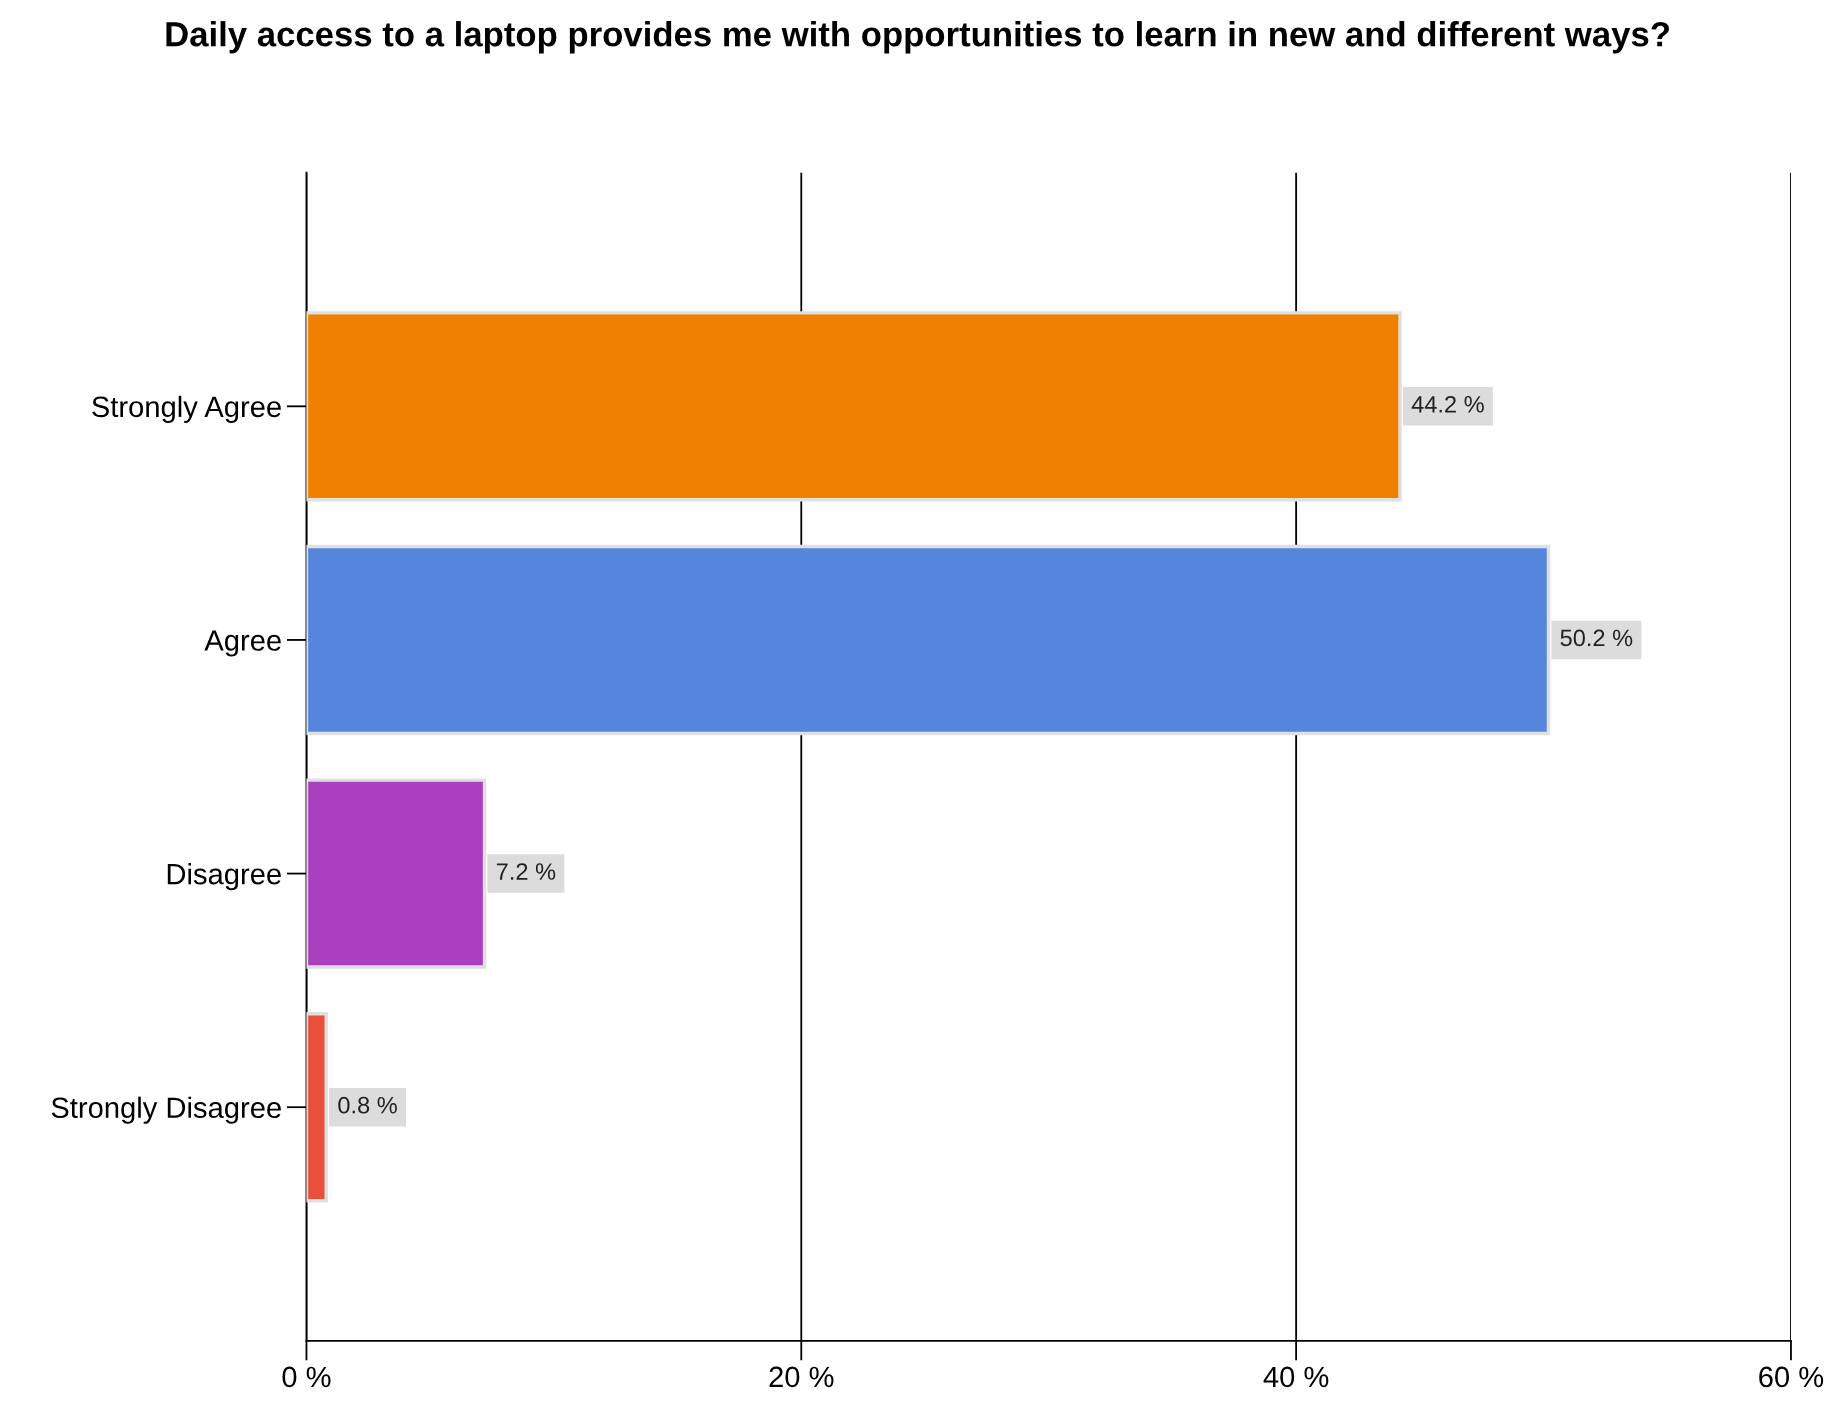  What do you see at coordinates (166, 1110) in the screenshot?
I see `y-tick-label: Strongly Disagree` at bounding box center [166, 1110].